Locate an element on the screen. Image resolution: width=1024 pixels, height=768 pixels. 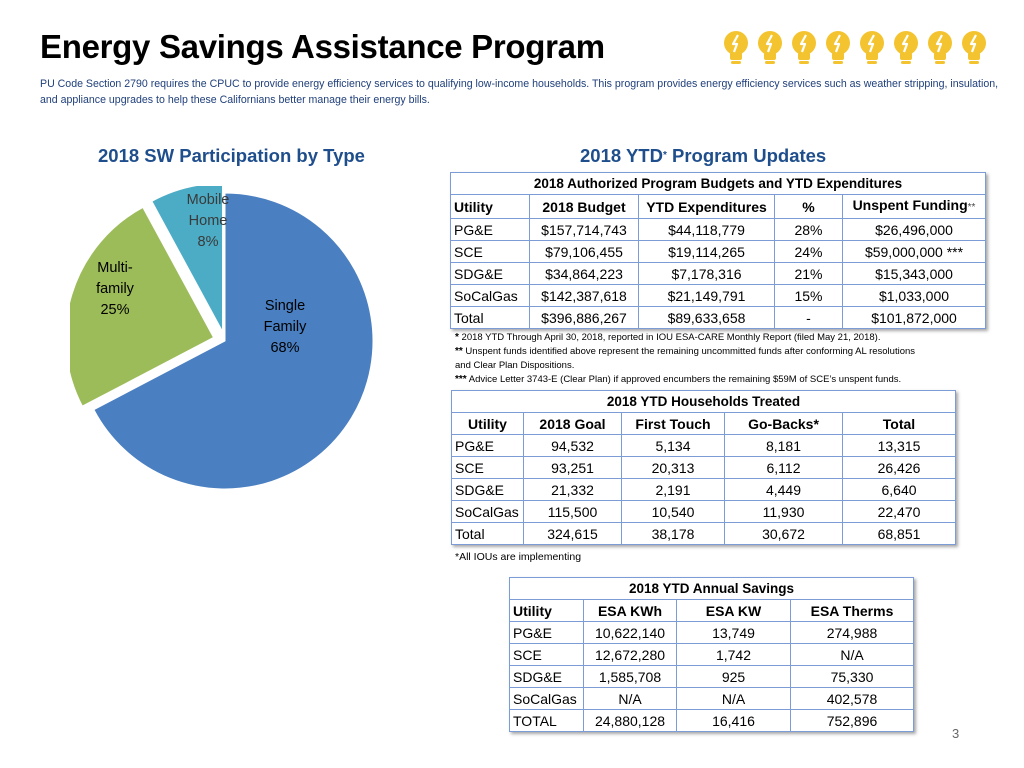
households-cell: 38,178 is located at coordinates (673, 533).